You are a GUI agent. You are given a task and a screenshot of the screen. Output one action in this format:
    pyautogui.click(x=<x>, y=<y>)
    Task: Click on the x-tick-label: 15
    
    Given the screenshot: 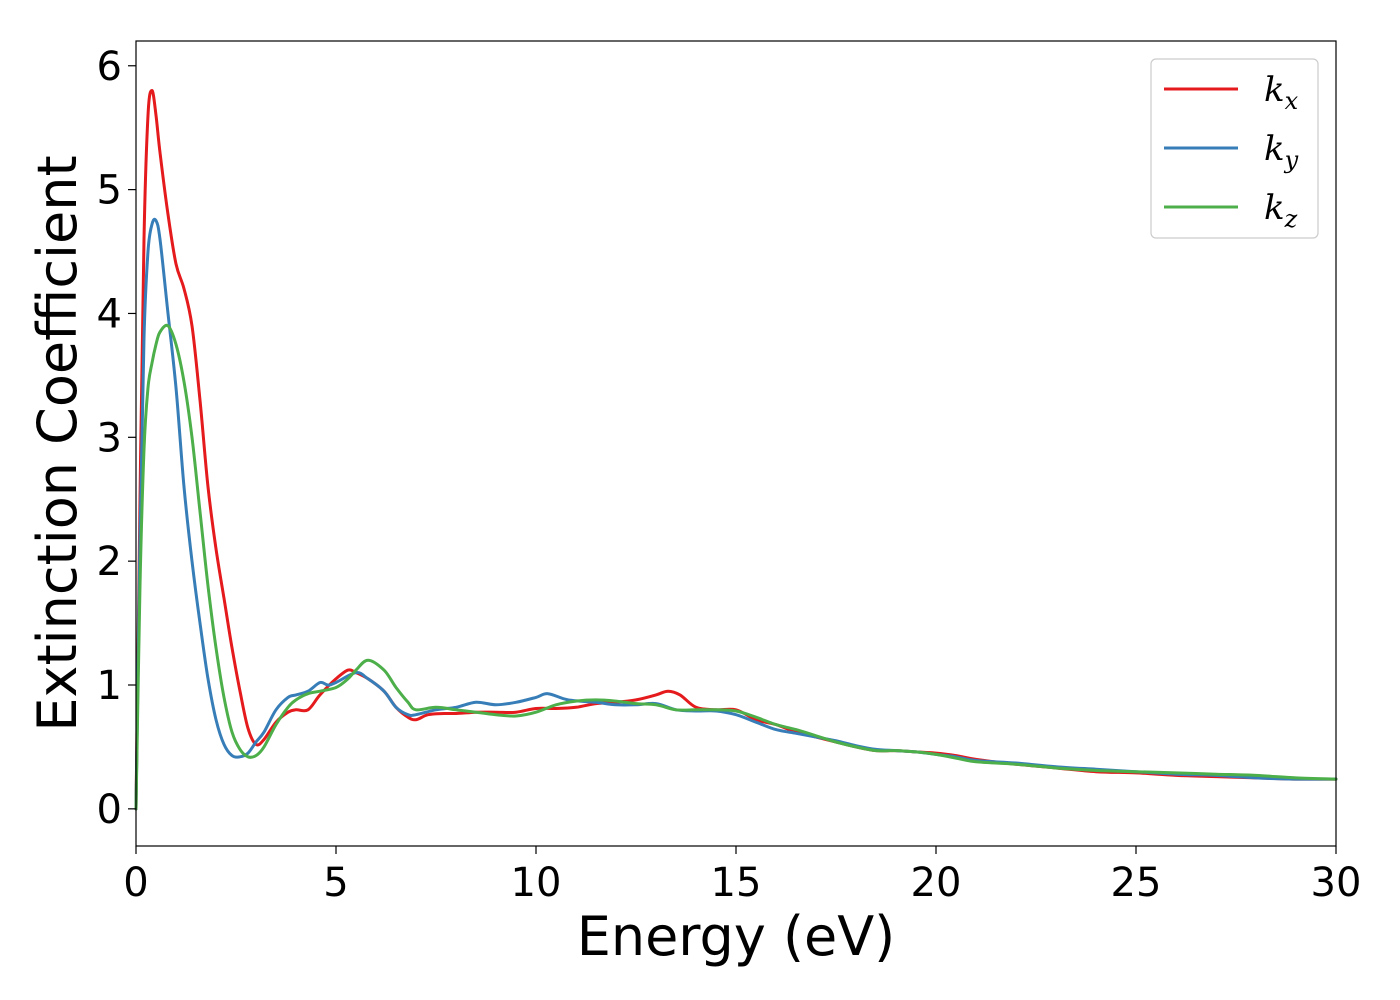 What is the action you would take?
    pyautogui.click(x=736, y=883)
    